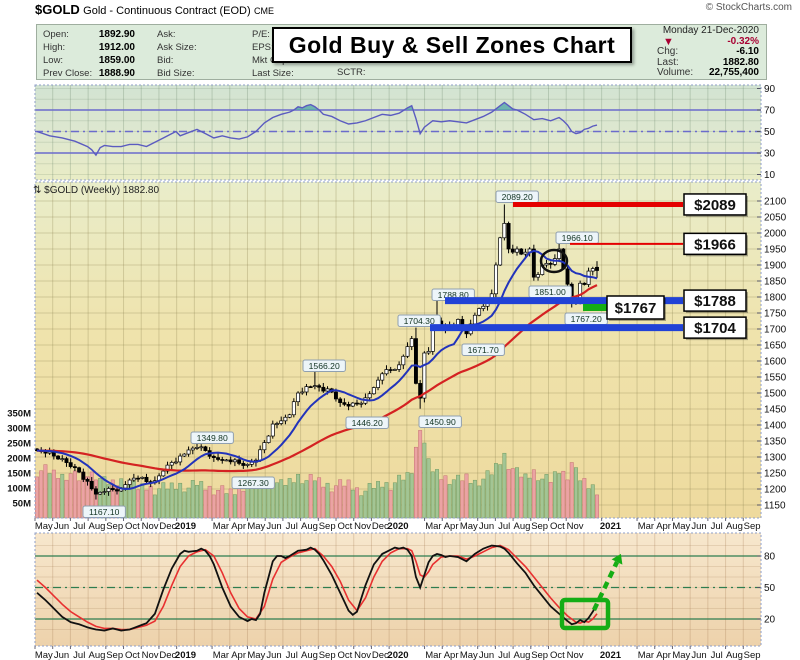 This screenshot has width=800, height=660. What do you see at coordinates (261, 34) in the screenshot?
I see `pe-label: P/E:` at bounding box center [261, 34].